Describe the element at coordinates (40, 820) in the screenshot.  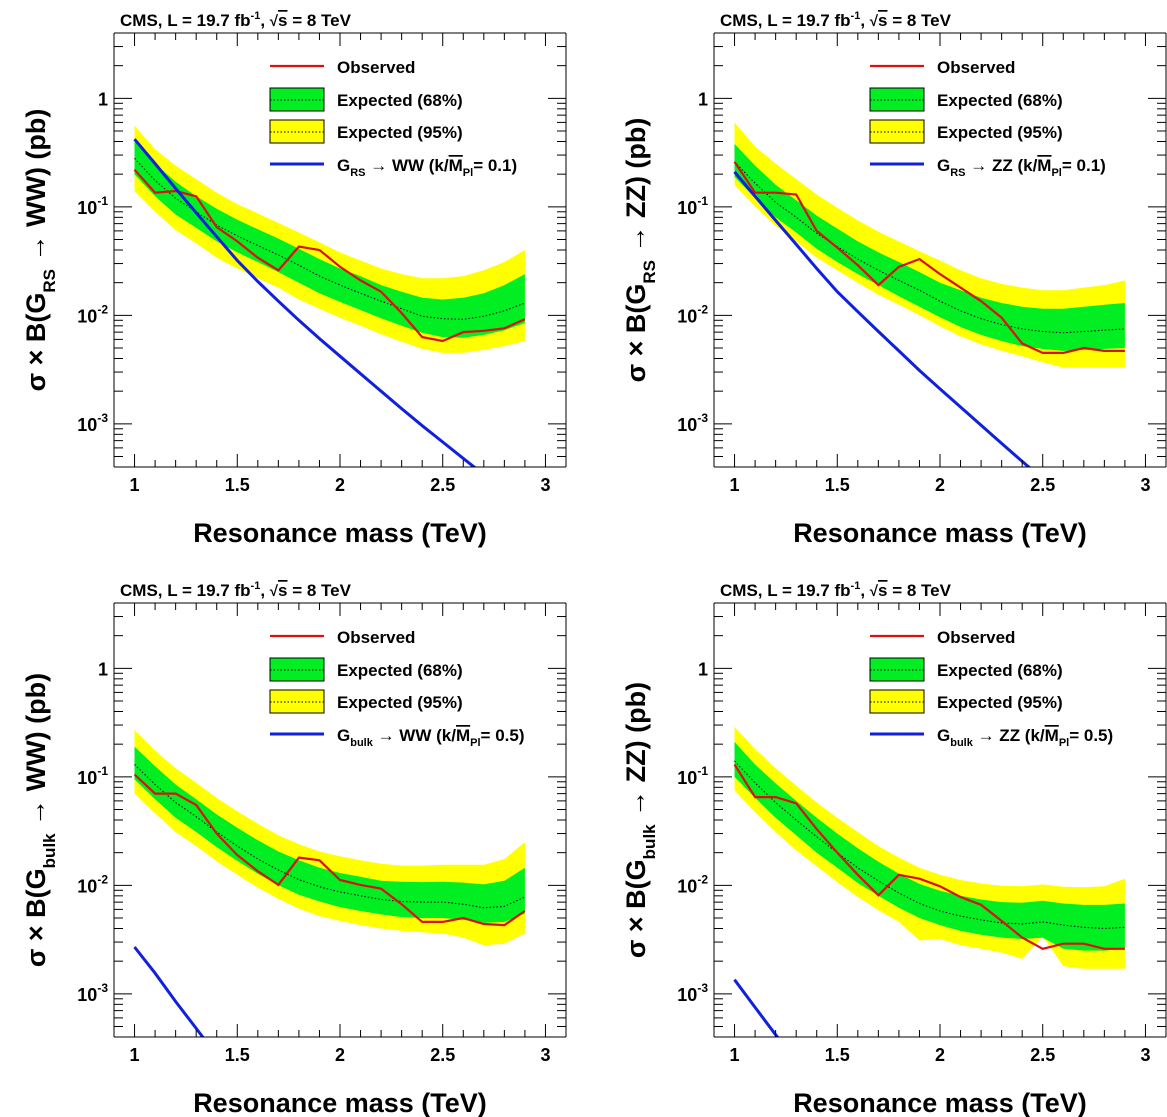
I see `y-axis-title: σ × B(Gbulk → WW) (pb)` at that location.